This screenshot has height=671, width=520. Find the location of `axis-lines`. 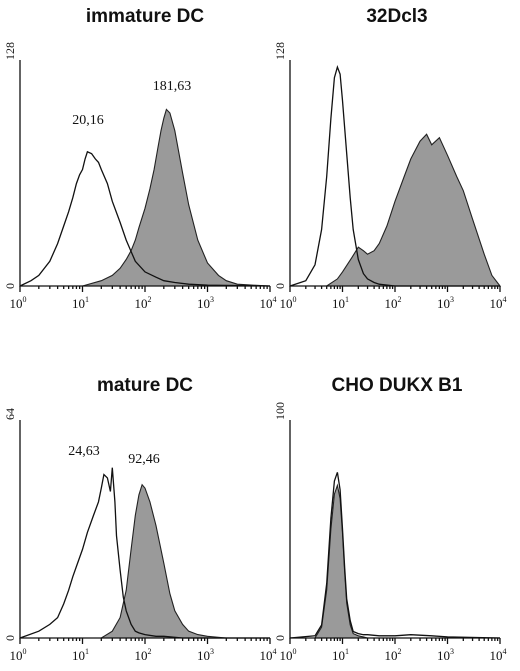

axis-lines is located at coordinates (394, 529).